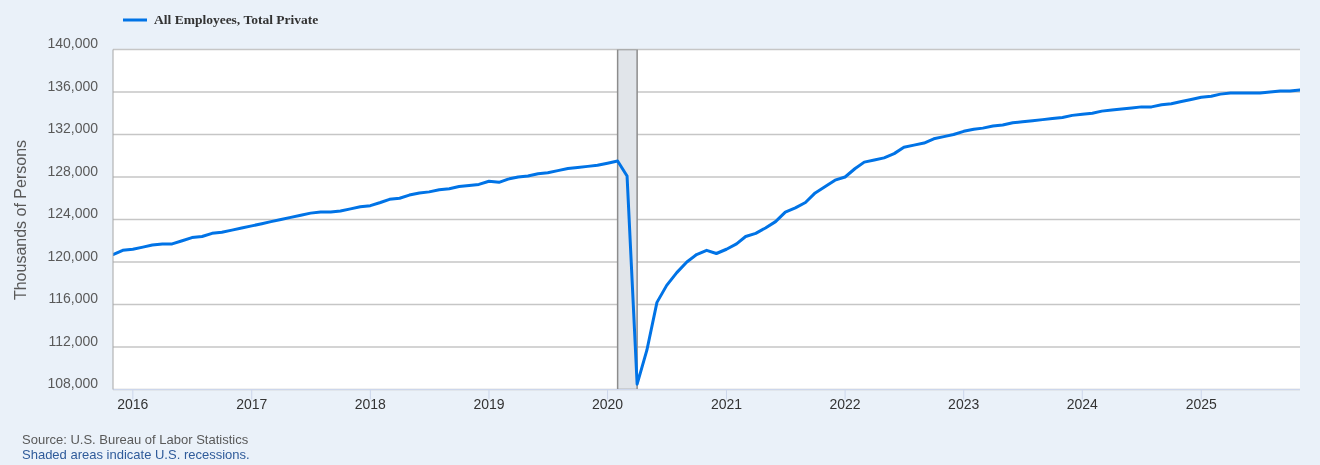  Describe the element at coordinates (726, 404) in the screenshot. I see `x-tick-label: 2021` at that location.